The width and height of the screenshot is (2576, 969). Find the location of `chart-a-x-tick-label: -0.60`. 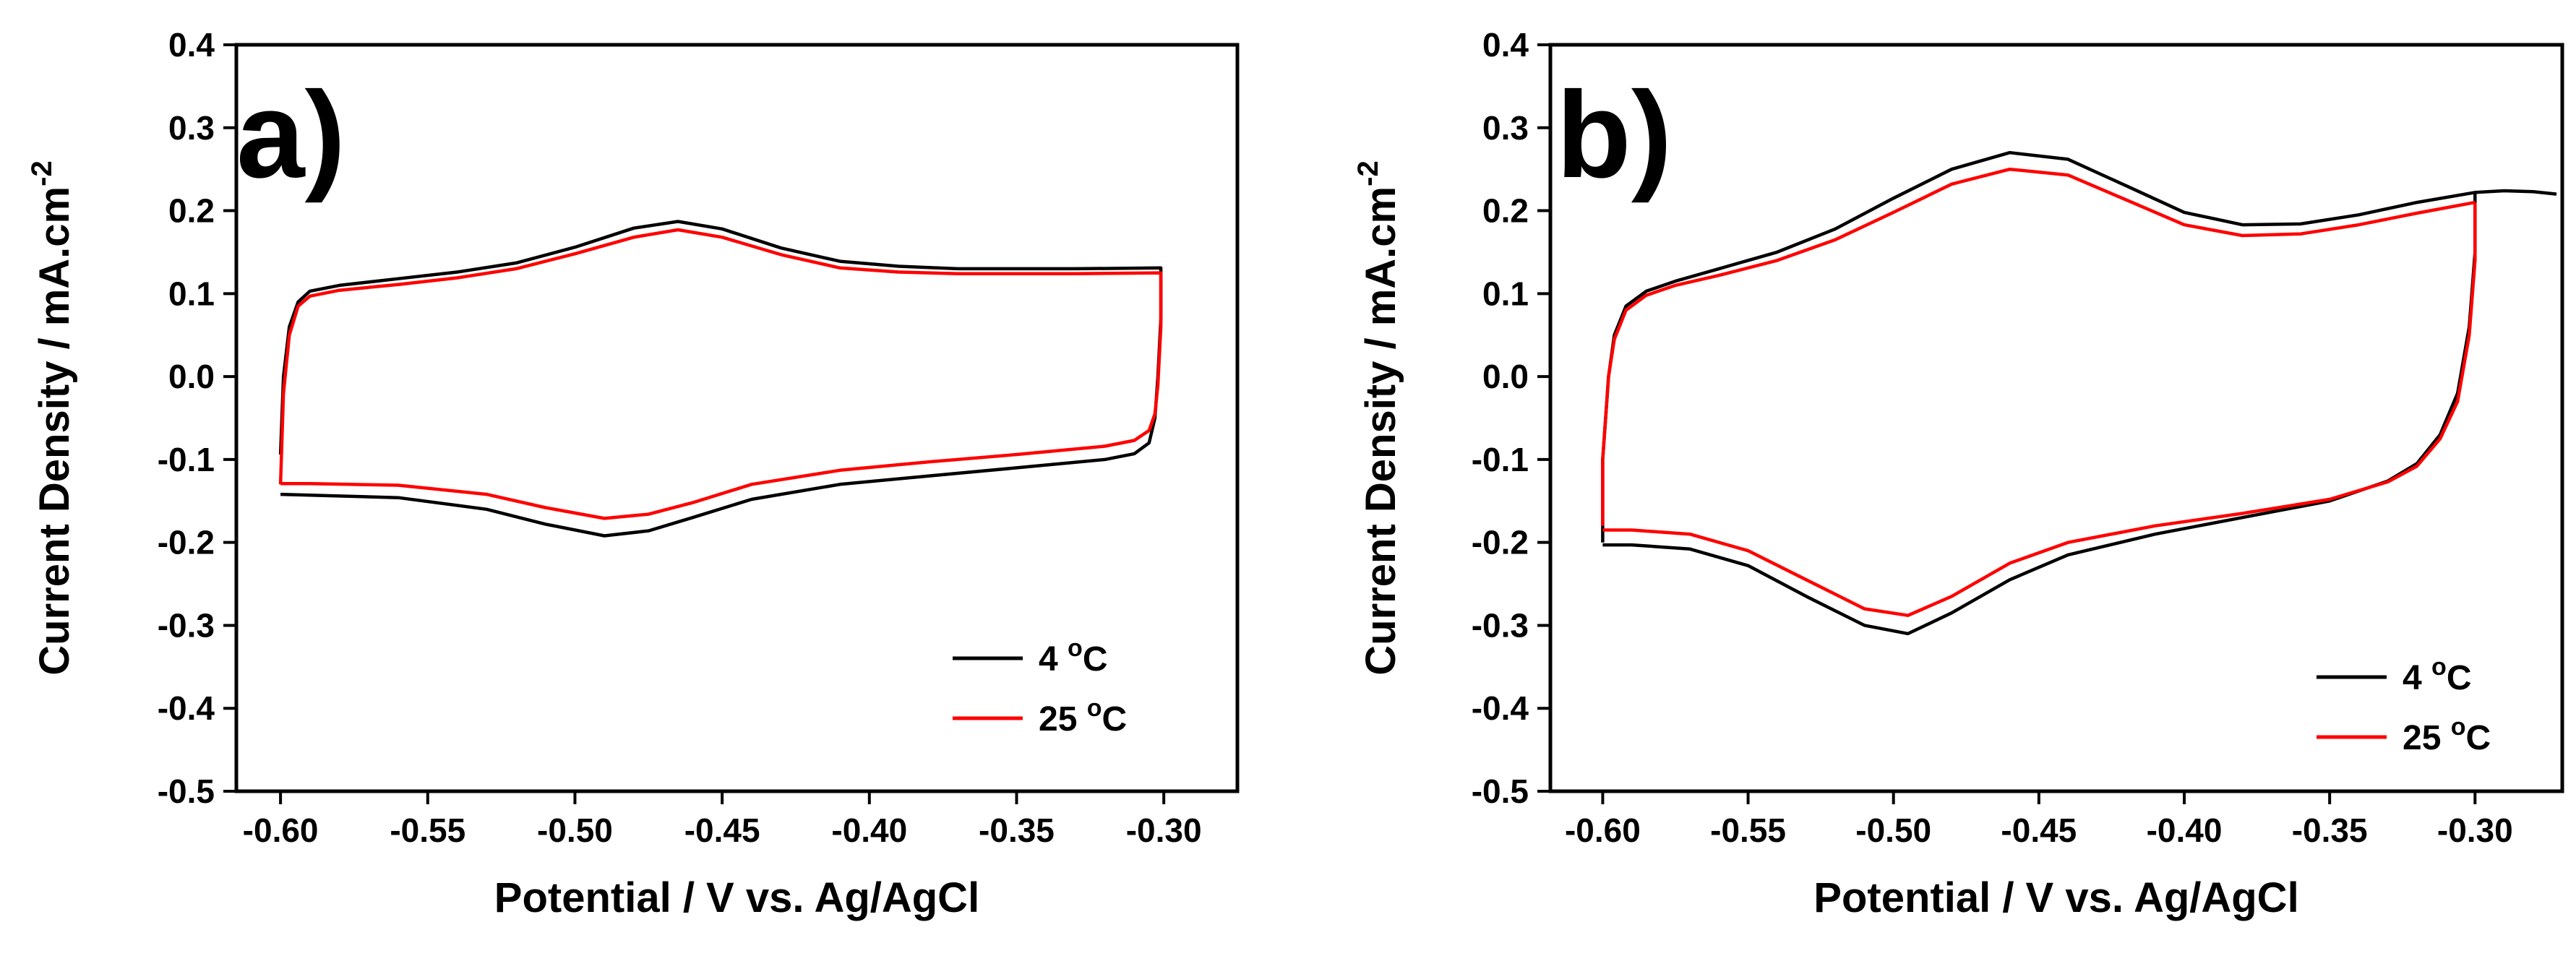

chart-a-x-tick-label: -0.60 is located at coordinates (281, 830).